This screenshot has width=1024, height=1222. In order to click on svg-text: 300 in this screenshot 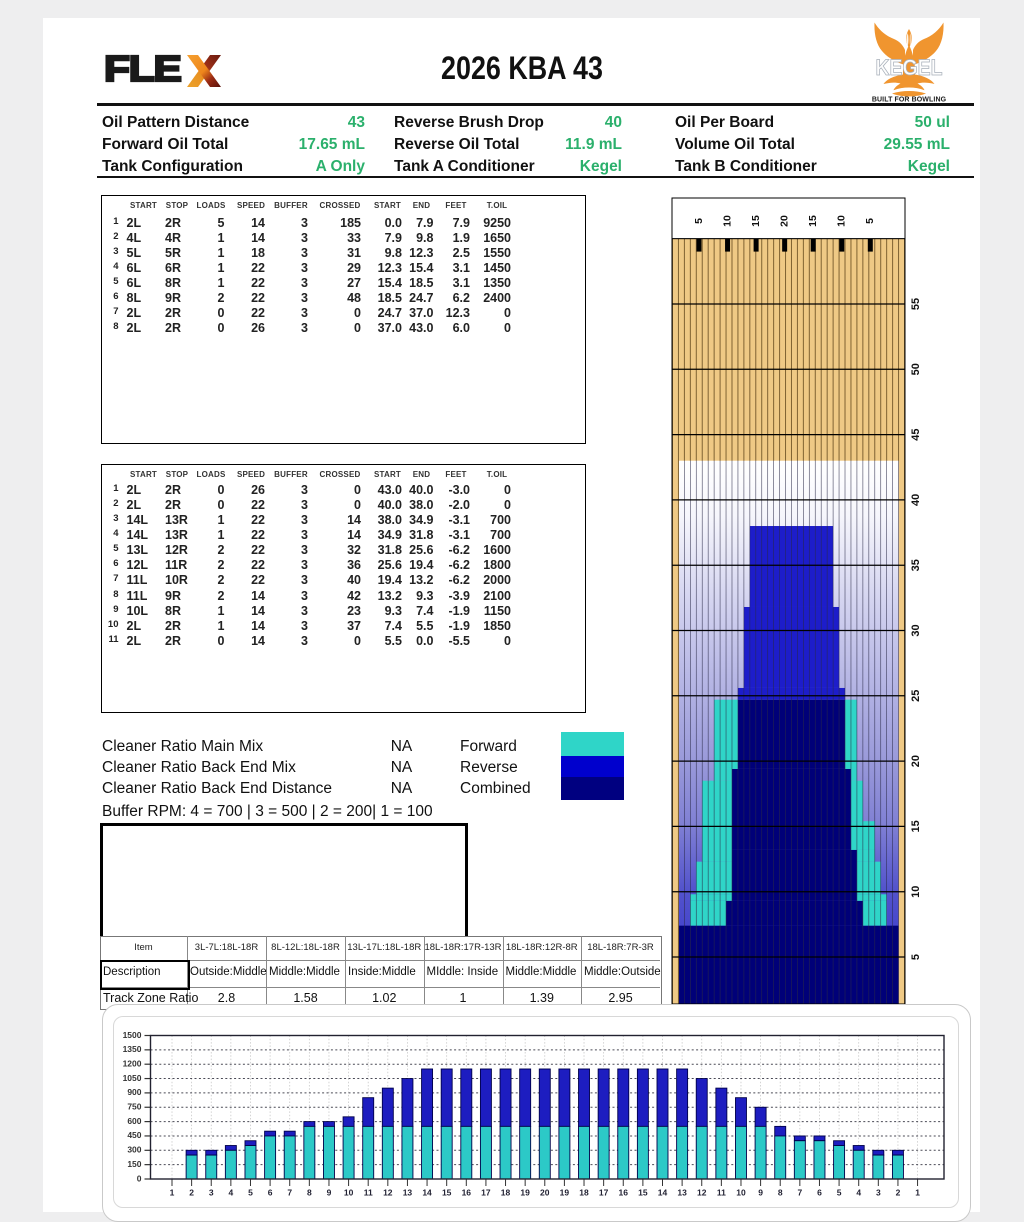, I will do `click(134, 1150)`.